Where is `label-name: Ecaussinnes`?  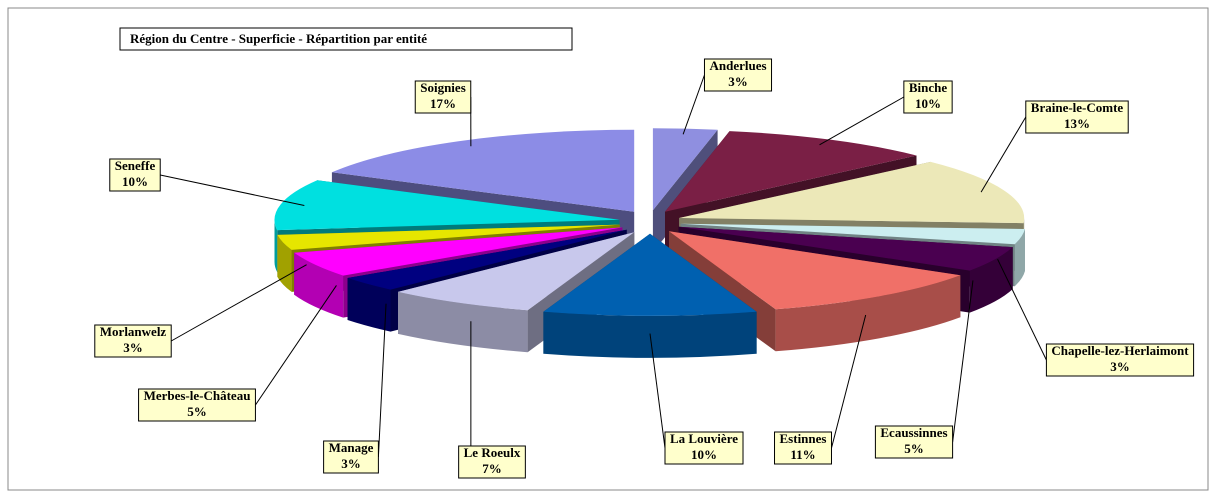
label-name: Ecaussinnes is located at coordinates (913, 432).